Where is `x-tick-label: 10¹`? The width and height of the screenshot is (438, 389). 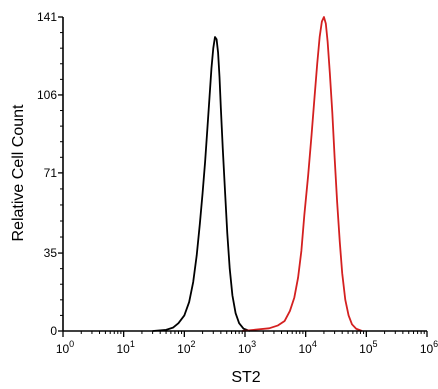 x-tick-label: 10¹ is located at coordinates (125, 347).